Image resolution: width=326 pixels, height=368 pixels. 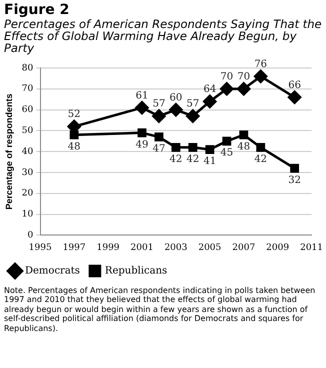 What do you see at coordinates (40, 247) in the screenshot?
I see `x-tick-label: 1995` at bounding box center [40, 247].